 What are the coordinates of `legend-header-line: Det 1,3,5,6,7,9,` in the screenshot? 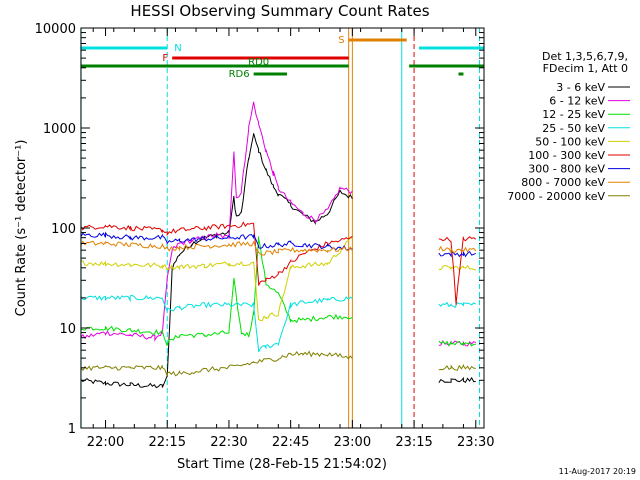 It's located at (585, 56).